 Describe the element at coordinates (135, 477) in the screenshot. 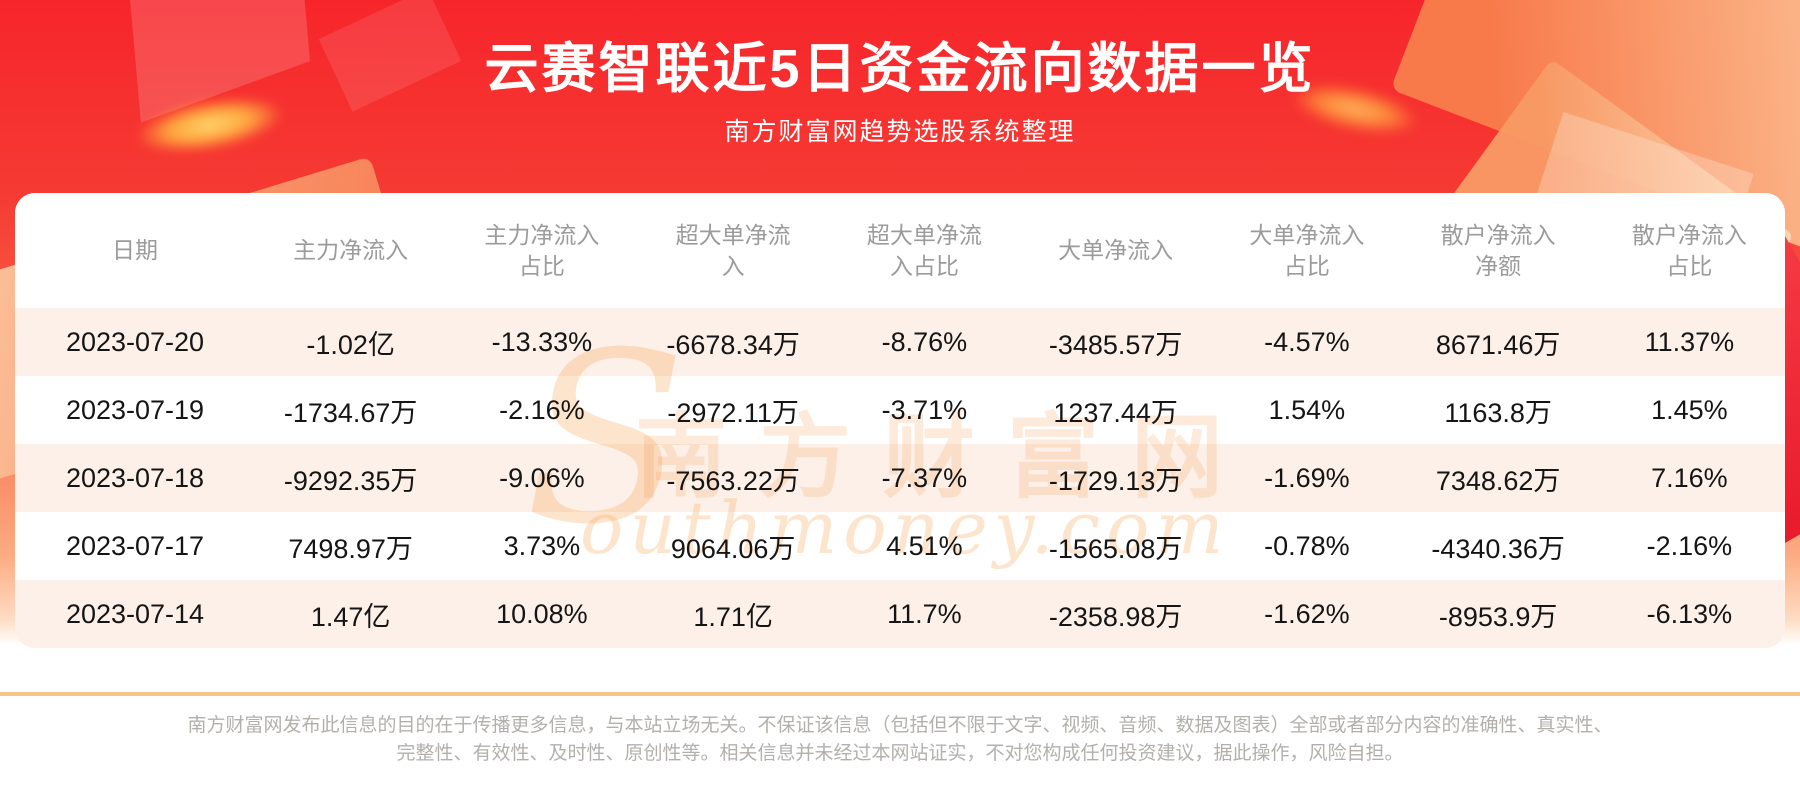

I see `table-cell: 2023-07-18` at that location.